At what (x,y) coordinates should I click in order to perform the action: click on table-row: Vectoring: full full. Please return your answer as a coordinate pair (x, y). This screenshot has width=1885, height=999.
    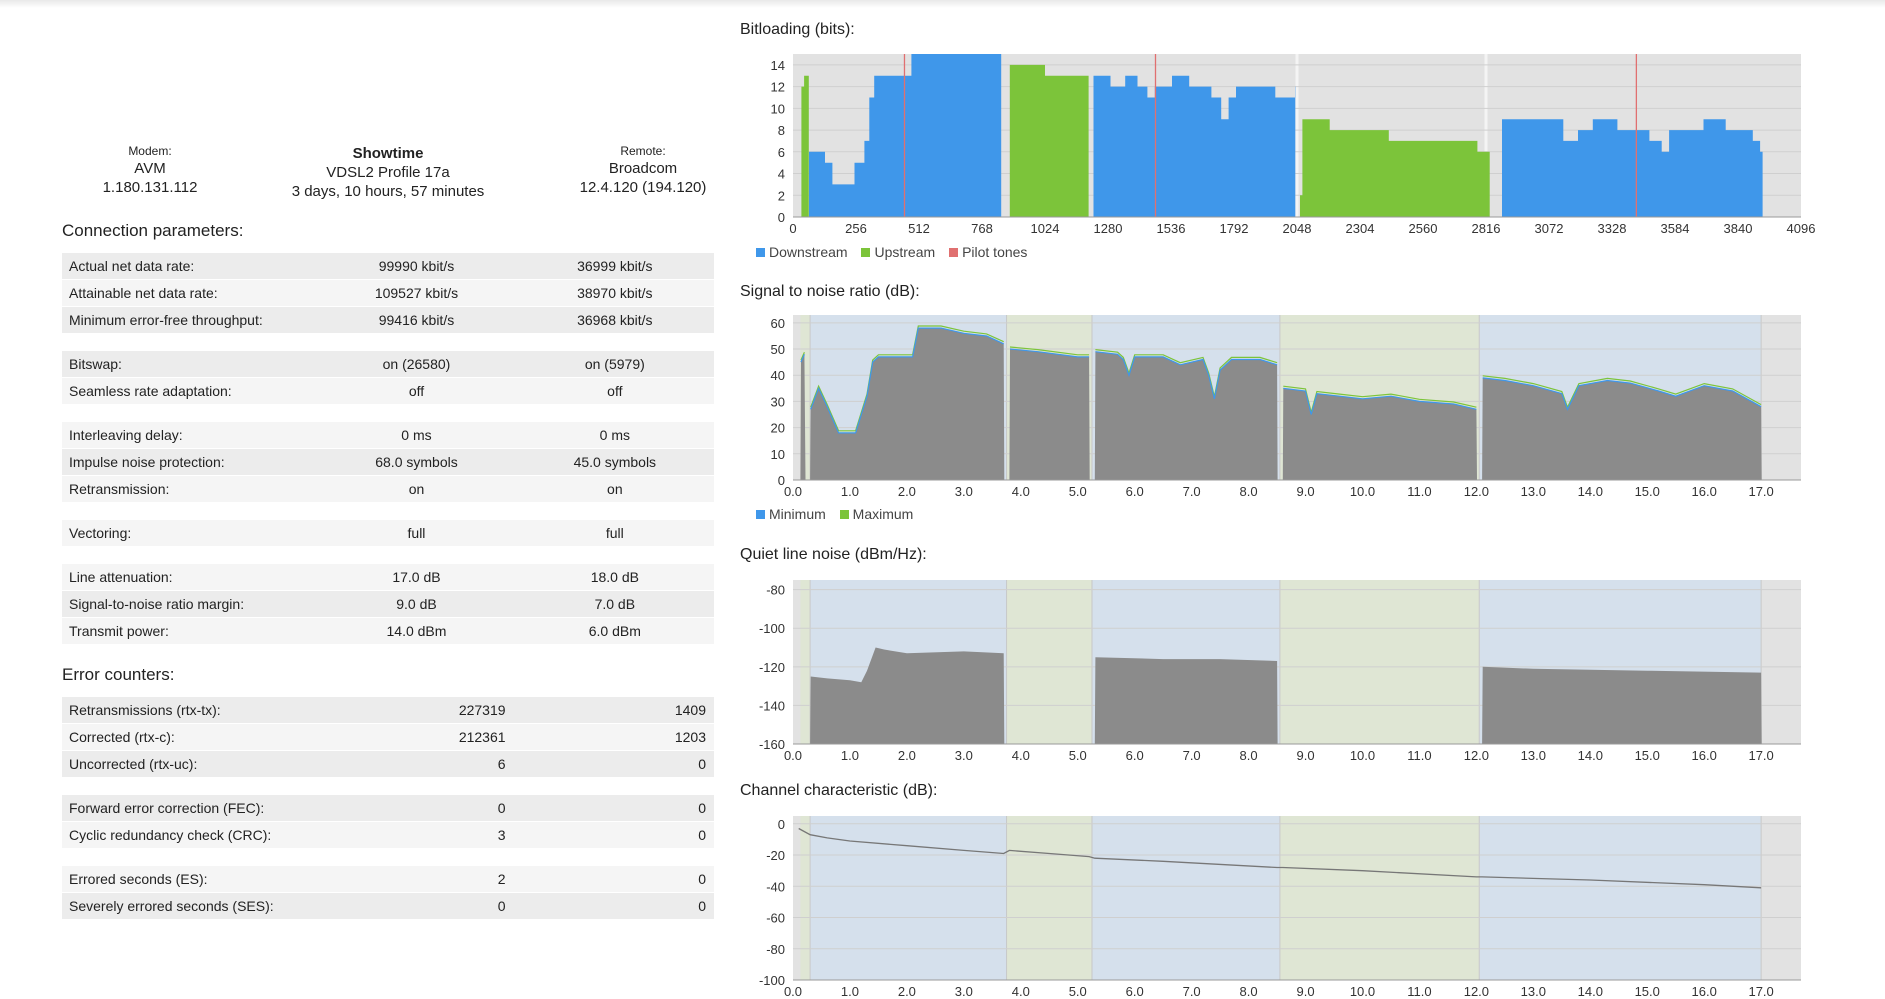
    Looking at the image, I should click on (388, 533).